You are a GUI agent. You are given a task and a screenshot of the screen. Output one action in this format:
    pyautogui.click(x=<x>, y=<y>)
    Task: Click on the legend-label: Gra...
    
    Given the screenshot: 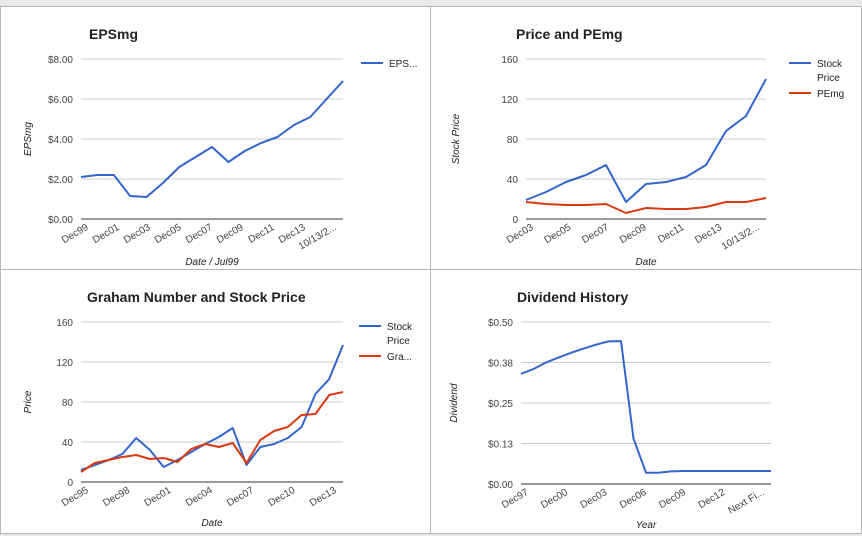 What is the action you would take?
    pyautogui.click(x=399, y=357)
    